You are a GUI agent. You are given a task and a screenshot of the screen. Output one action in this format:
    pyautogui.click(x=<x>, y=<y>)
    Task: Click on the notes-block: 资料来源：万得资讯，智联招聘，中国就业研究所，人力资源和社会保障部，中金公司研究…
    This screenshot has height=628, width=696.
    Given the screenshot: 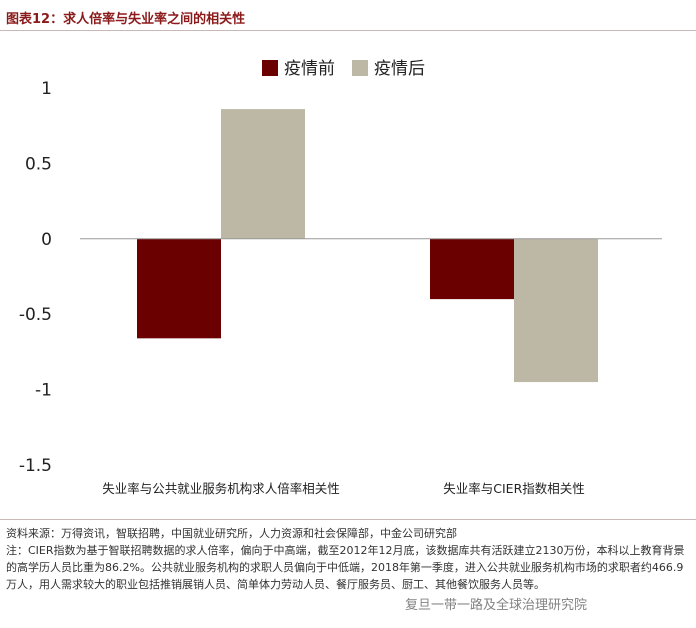 What is the action you would take?
    pyautogui.click(x=348, y=559)
    